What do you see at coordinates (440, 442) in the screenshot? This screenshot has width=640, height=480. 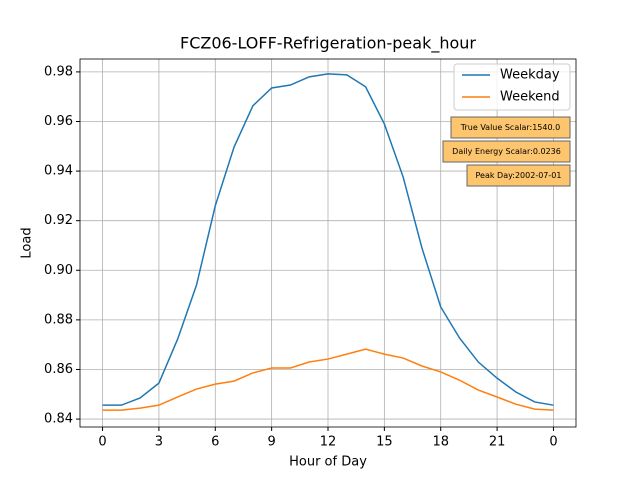 I see `x-tick-label: 18` at bounding box center [440, 442].